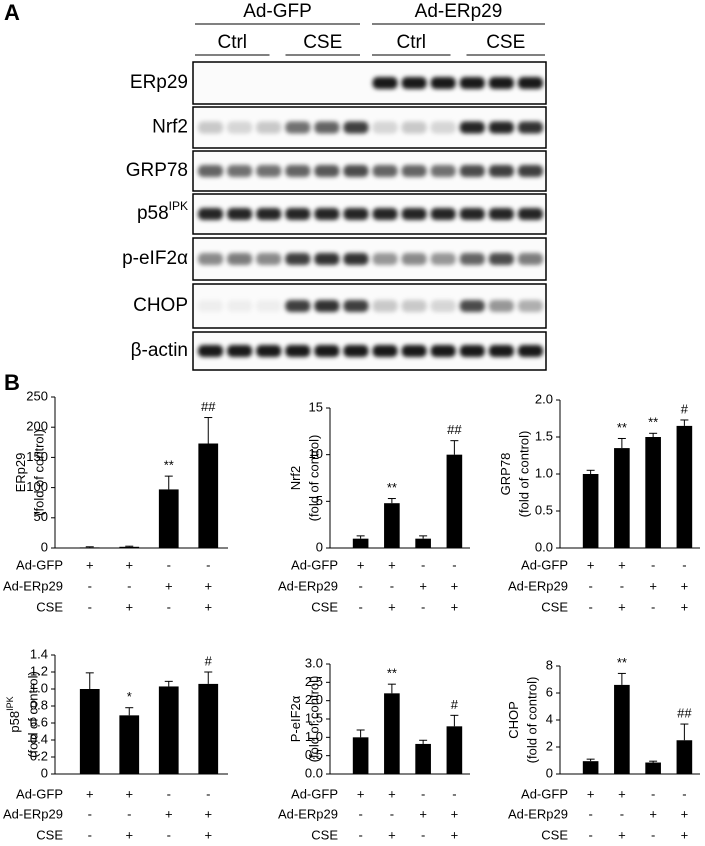 This screenshot has width=705, height=846. Describe the element at coordinates (159, 350) in the screenshot. I see `blot-row-label: β-actin` at that location.